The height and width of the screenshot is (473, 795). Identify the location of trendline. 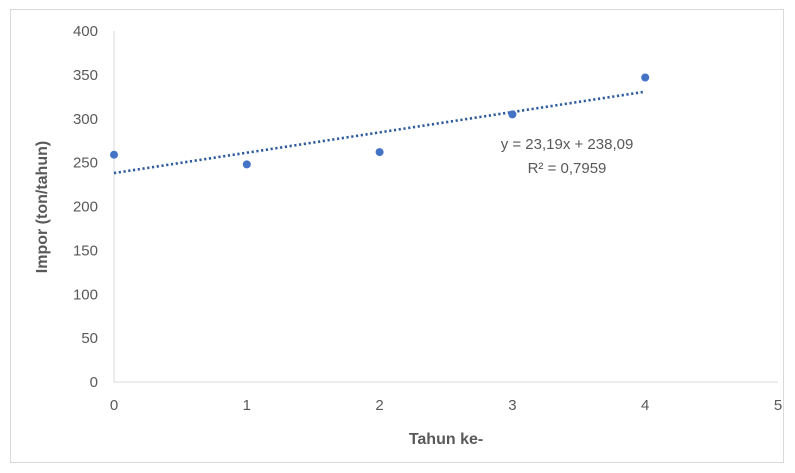
(379, 132).